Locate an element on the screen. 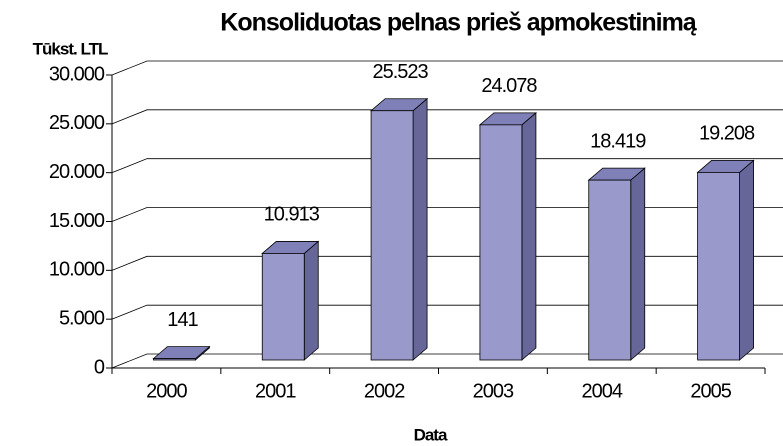  x-tick-label: 2003 is located at coordinates (493, 391).